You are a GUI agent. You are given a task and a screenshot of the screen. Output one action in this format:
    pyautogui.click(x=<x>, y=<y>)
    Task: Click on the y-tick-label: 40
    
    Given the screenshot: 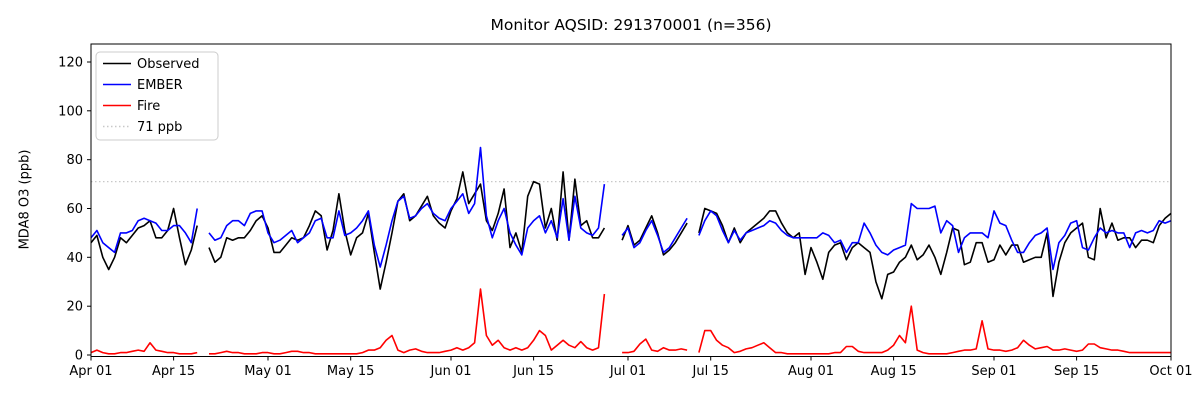 What is the action you would take?
    pyautogui.click(x=74, y=258)
    